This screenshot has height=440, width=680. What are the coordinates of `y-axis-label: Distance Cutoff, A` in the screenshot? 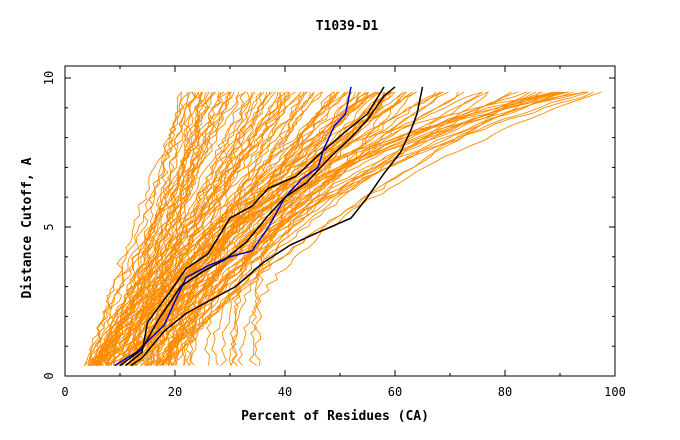 It's located at (27, 227).